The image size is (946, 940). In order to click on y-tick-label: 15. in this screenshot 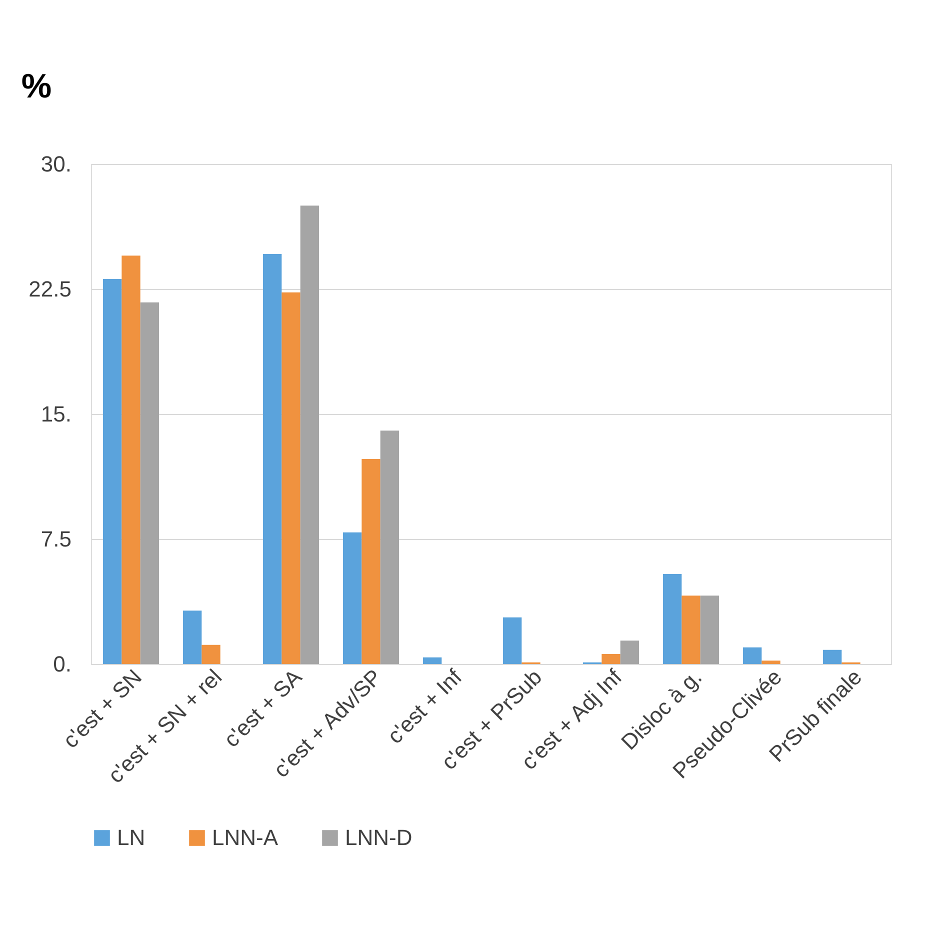, I will do `click(56, 414)`.